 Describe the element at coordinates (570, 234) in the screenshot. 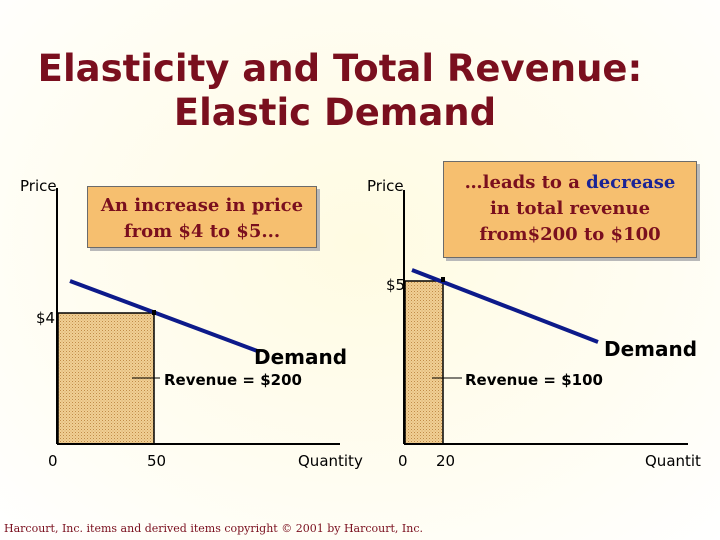

I see `callout-line-3: from$200 to $100` at that location.